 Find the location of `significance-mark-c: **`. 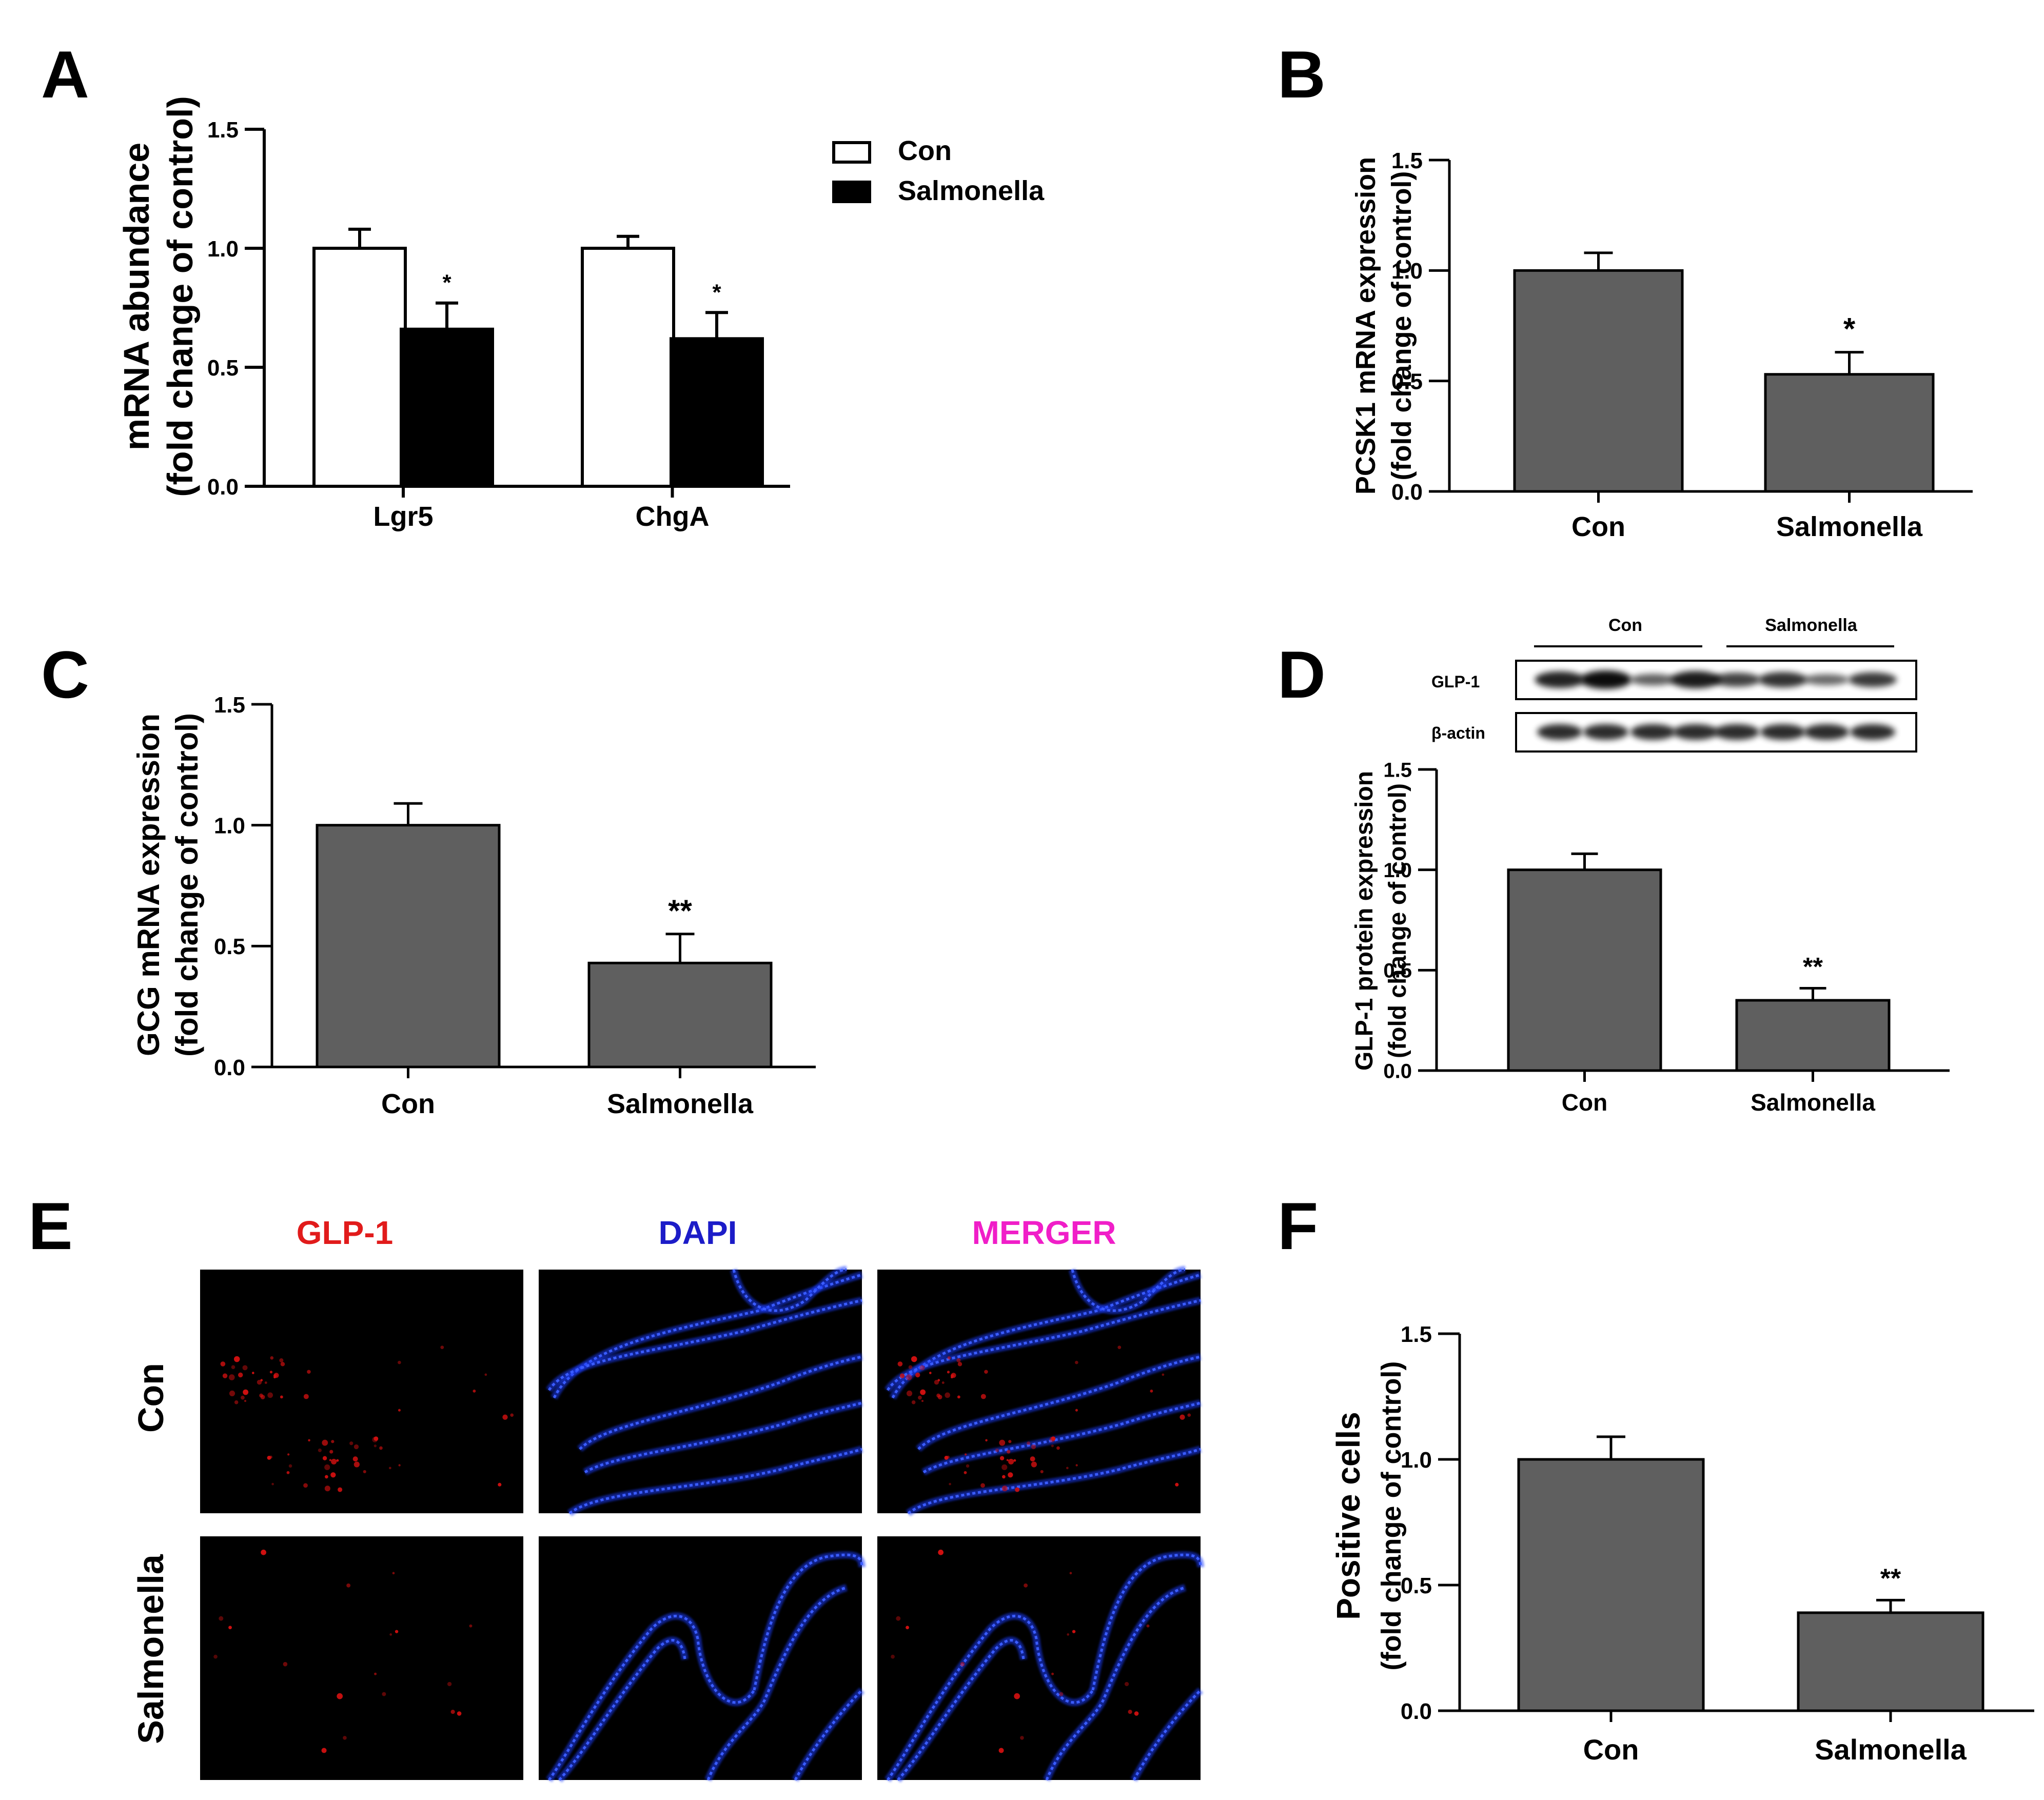

significance-mark-c: ** is located at coordinates (680, 911).